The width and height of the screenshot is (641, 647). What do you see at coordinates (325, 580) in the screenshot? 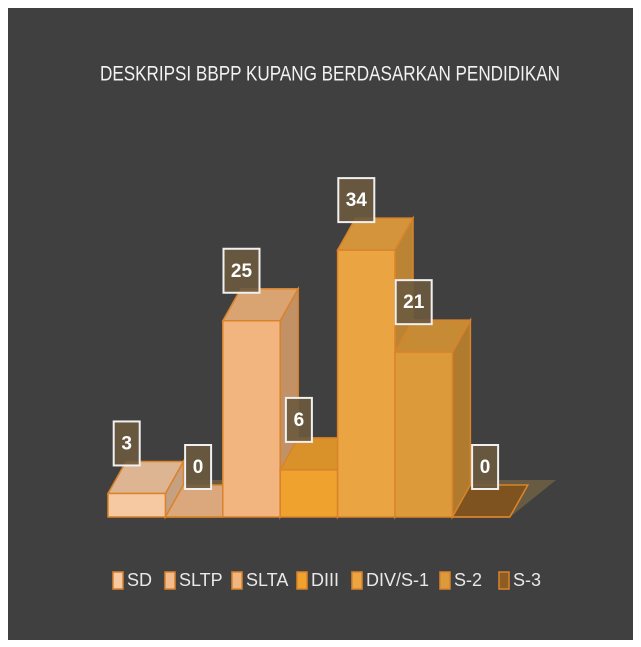
I see `legend-label: DIII` at bounding box center [325, 580].